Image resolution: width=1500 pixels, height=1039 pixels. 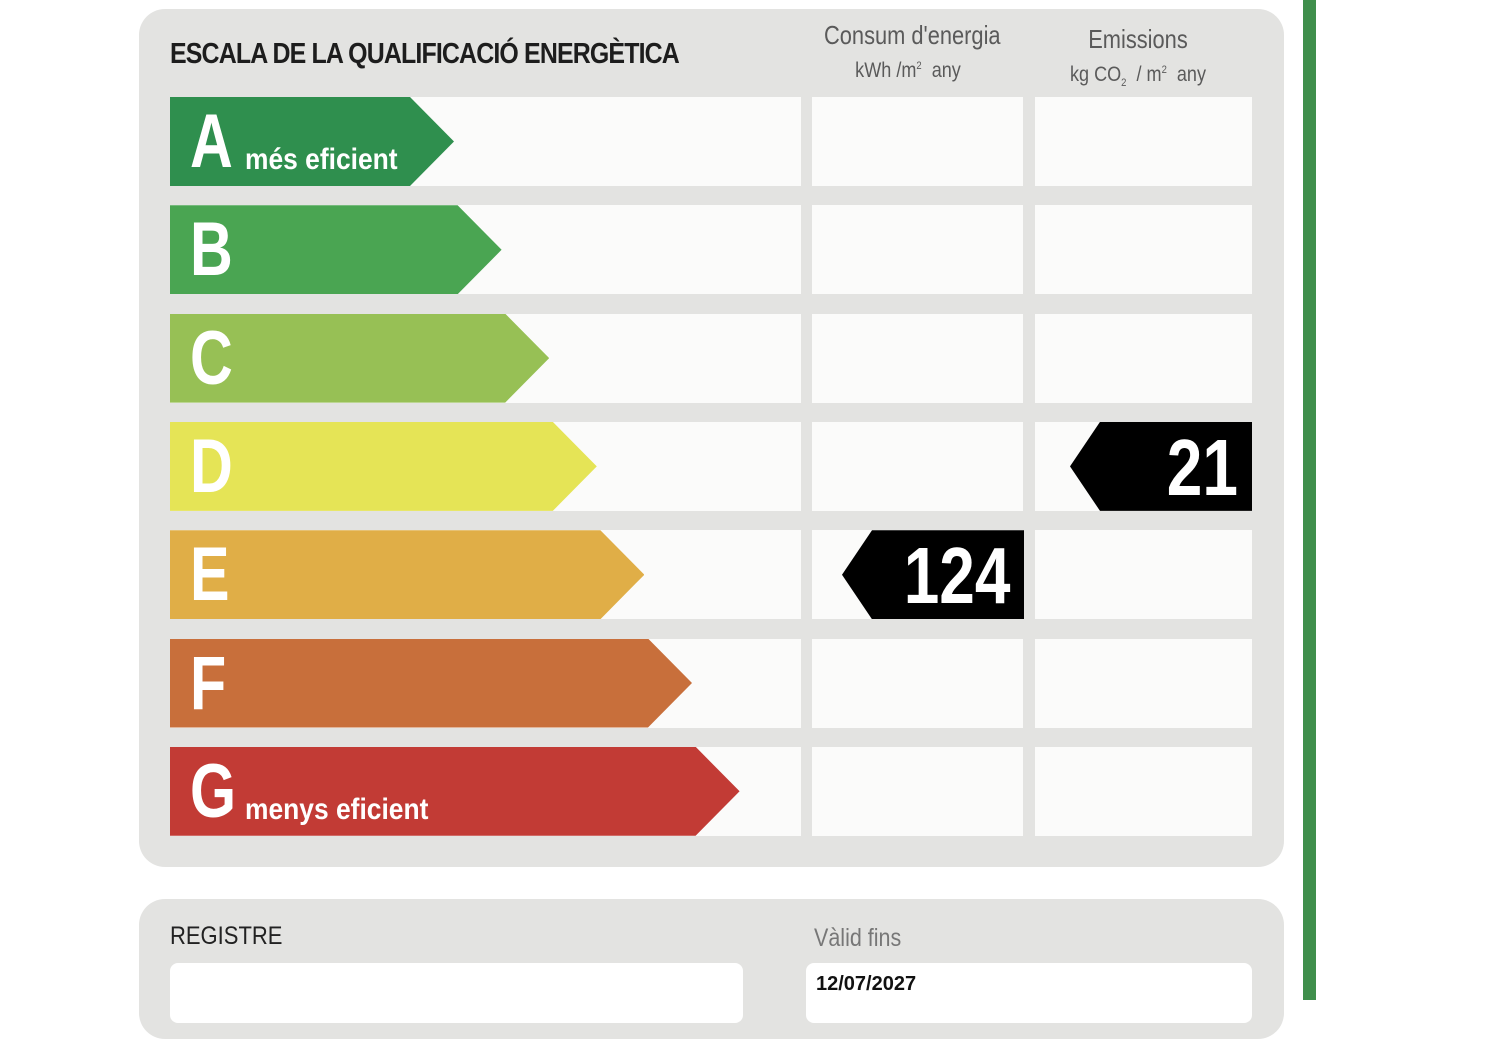 What do you see at coordinates (1202, 467) in the screenshot?
I see `emissions-result-value: 21` at bounding box center [1202, 467].